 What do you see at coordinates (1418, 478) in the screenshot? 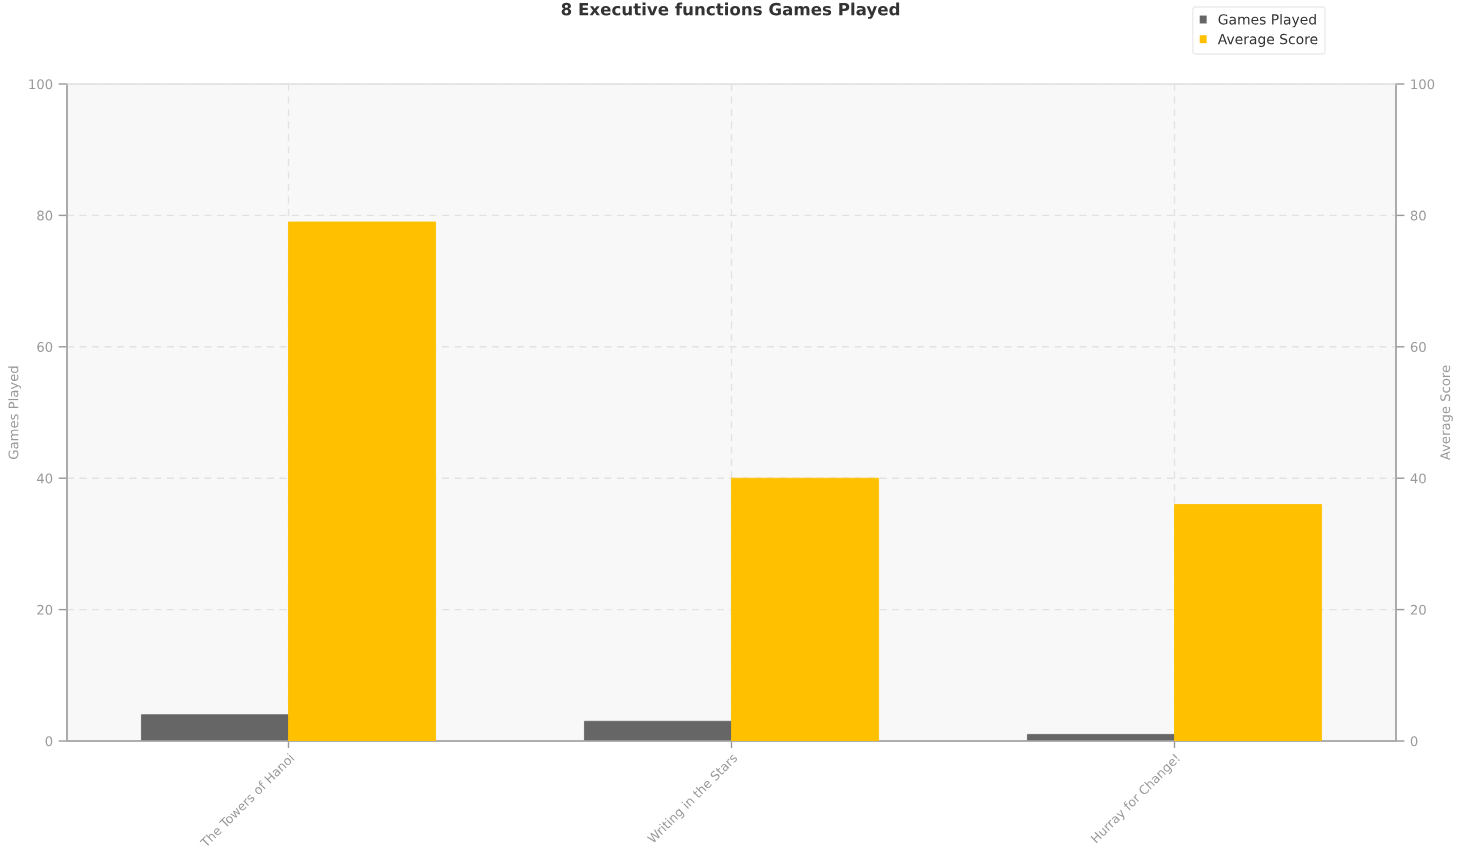
I see `y2-tick-label: 40` at bounding box center [1418, 478].